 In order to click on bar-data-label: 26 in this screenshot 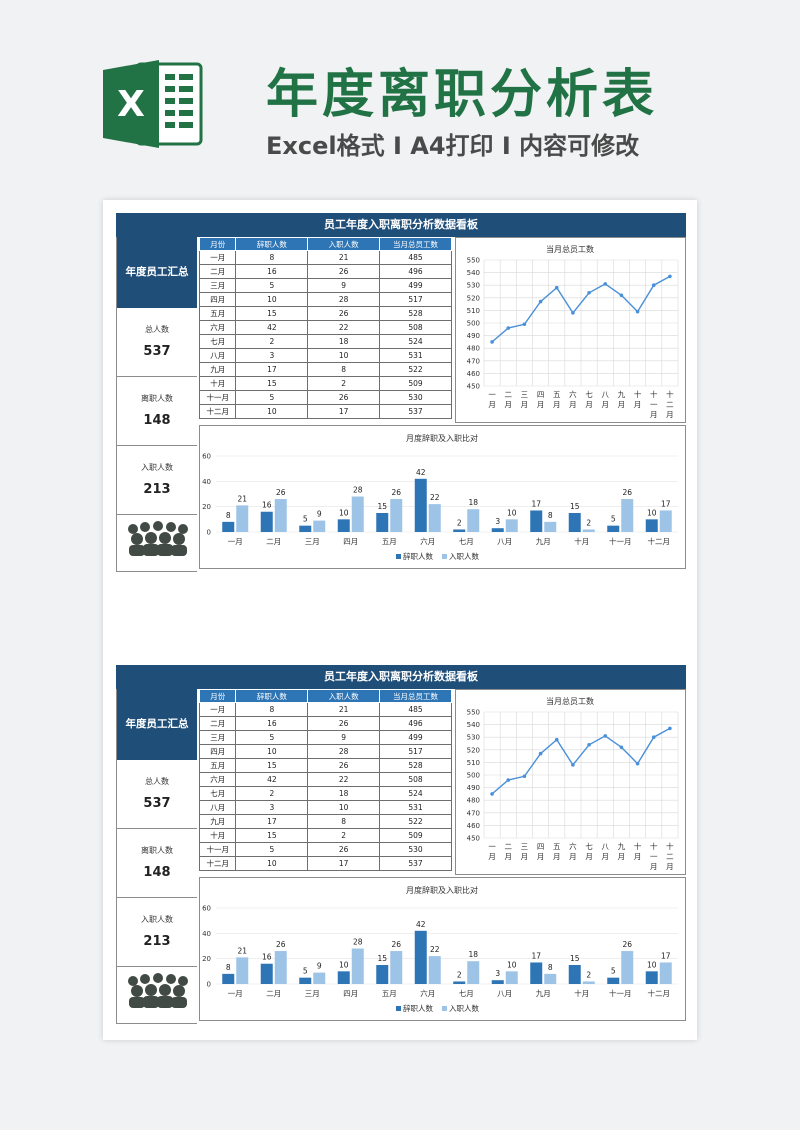, I will do `click(396, 492)`.